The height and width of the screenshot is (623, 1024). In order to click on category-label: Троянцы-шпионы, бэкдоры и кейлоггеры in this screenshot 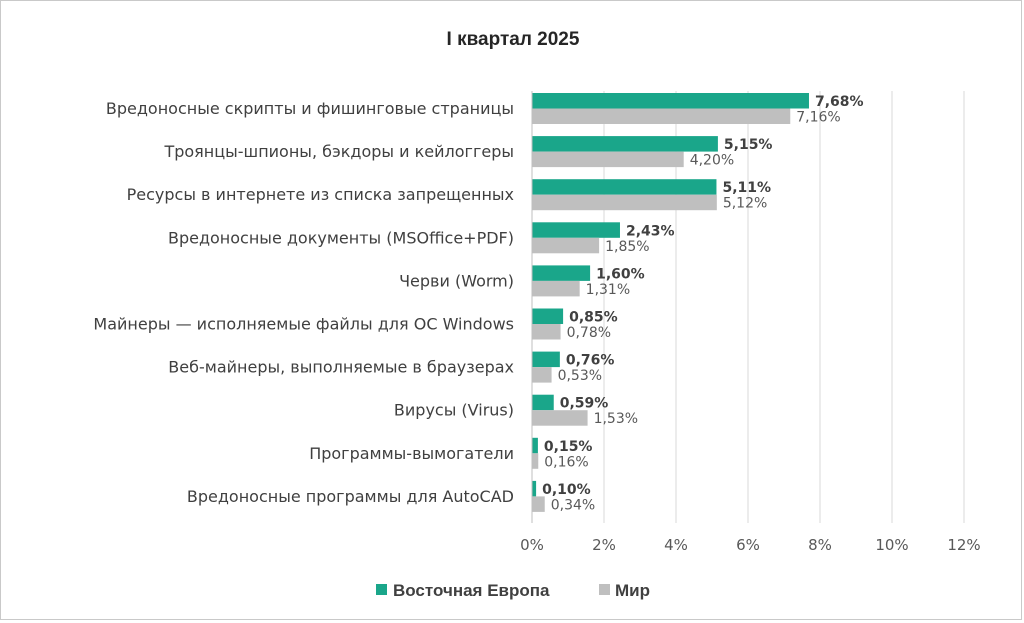, I will do `click(338, 151)`.